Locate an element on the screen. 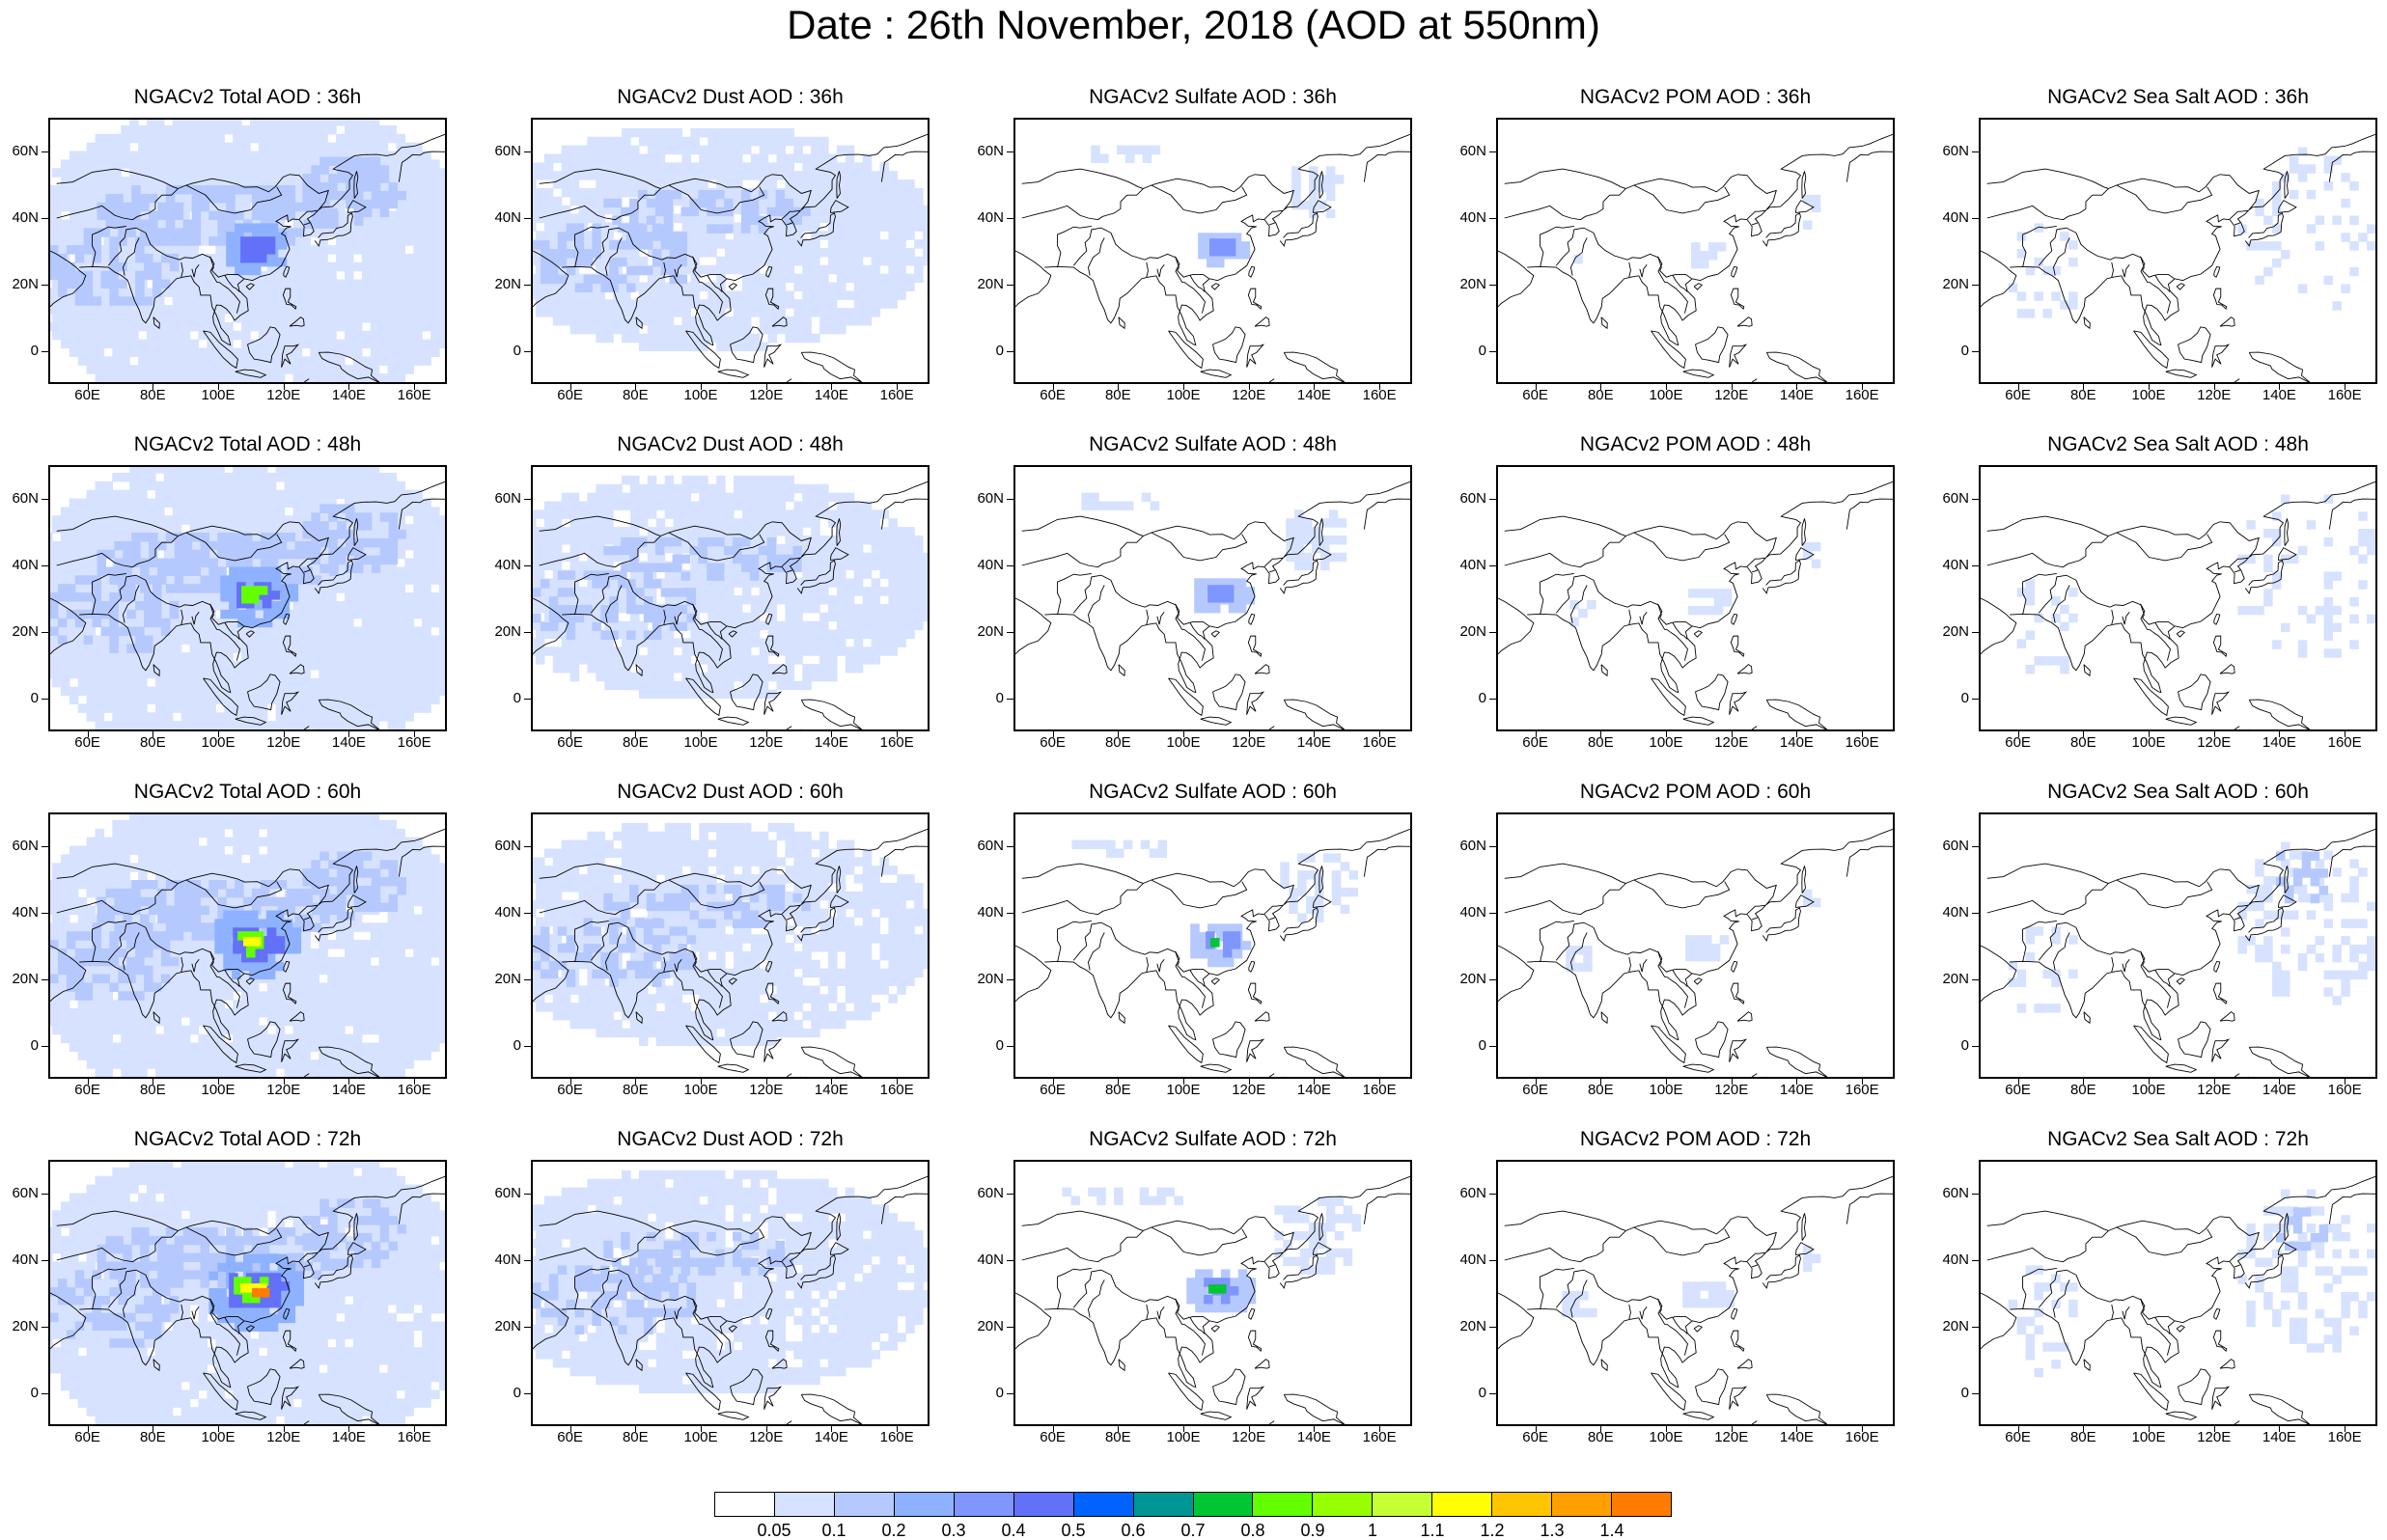 This screenshot has width=2387, height=1540. panel-title: NGACv2 Dust AOD : 72h is located at coordinates (730, 1139).